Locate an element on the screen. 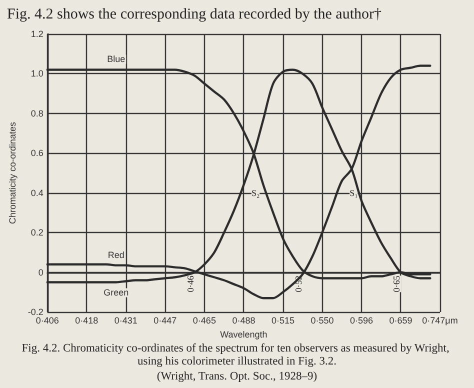 The width and height of the screenshot is (474, 388). annotation: 0·46 is located at coordinates (191, 283).